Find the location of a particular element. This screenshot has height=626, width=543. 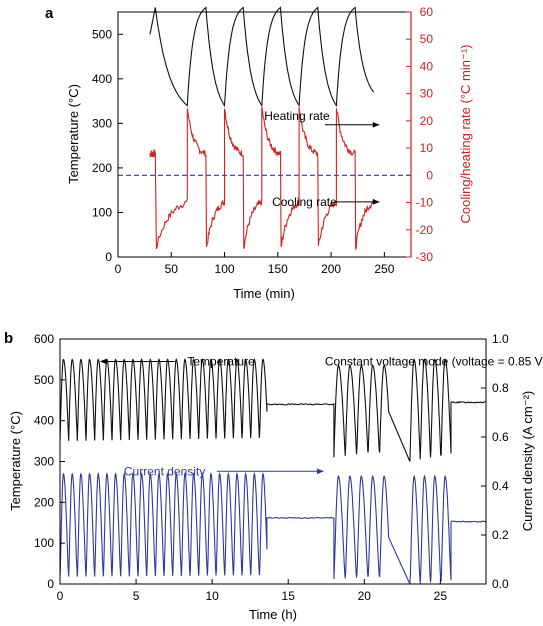

panel-b-letter: b is located at coordinates (8, 338).